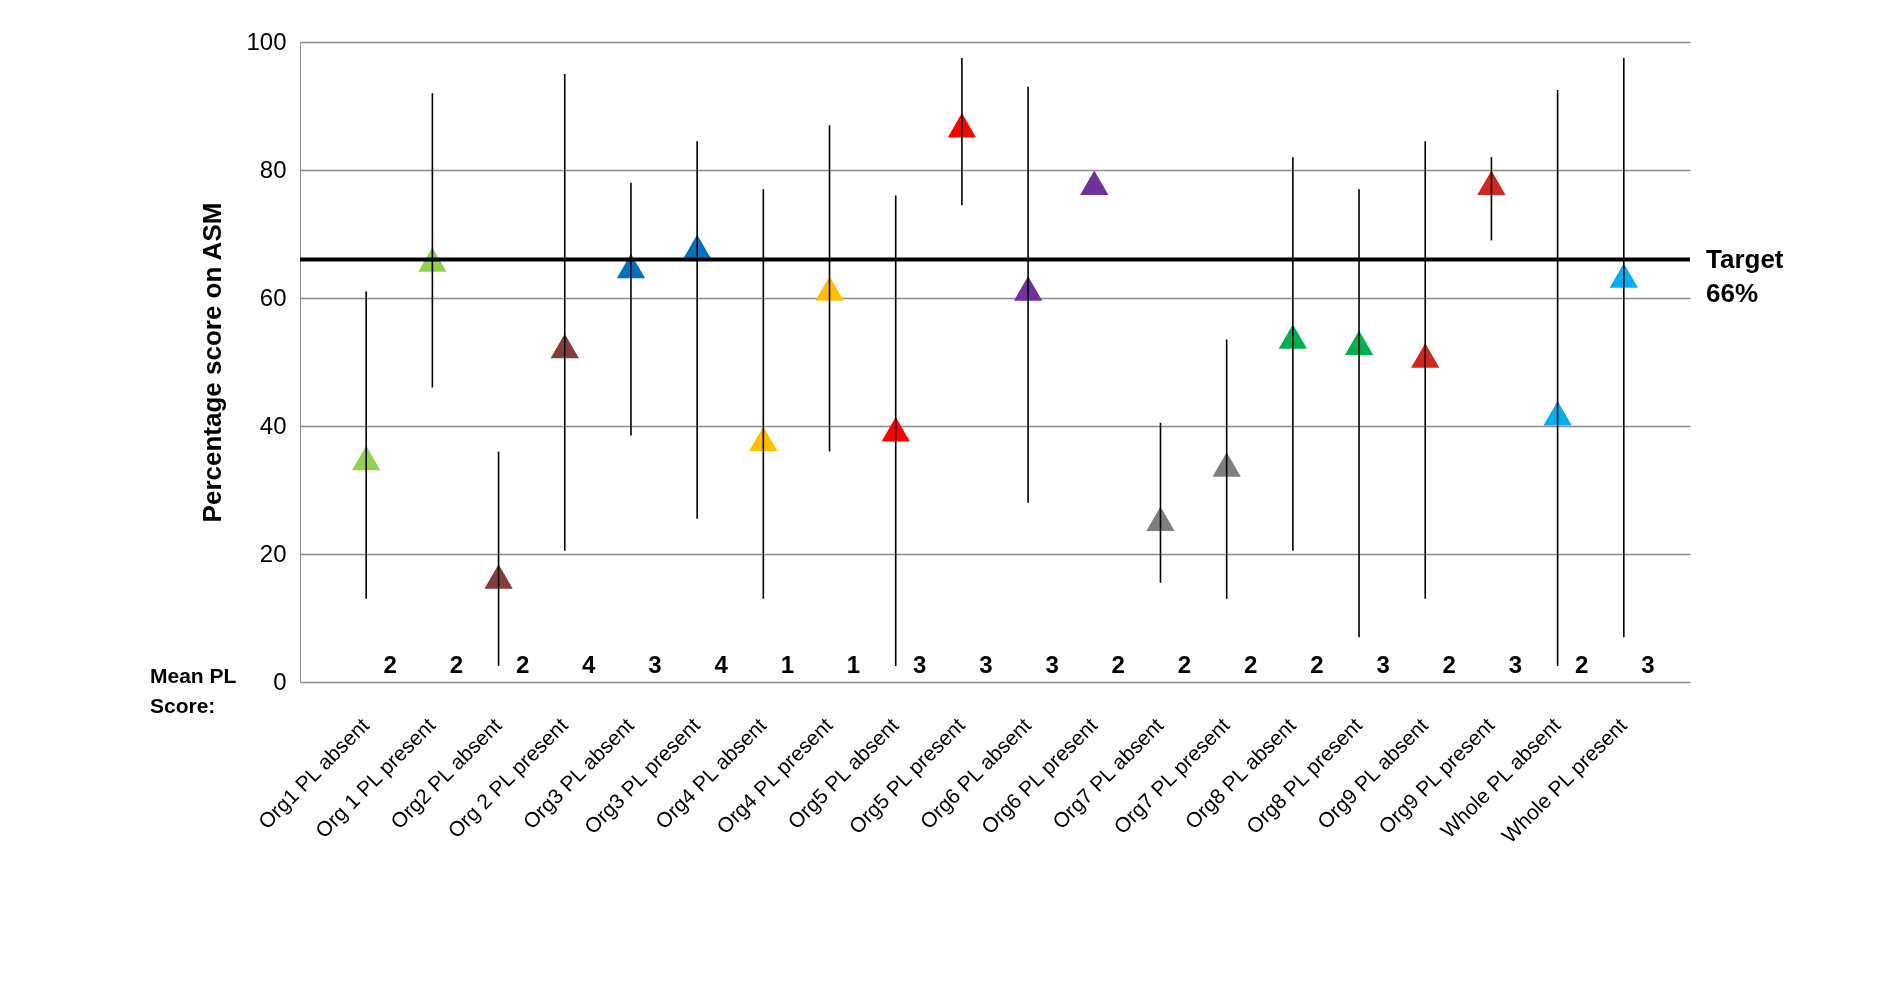 This screenshot has height=985, width=1880. Describe the element at coordinates (1745, 275) in the screenshot. I see `ref-line-label: Target 66%` at that location.